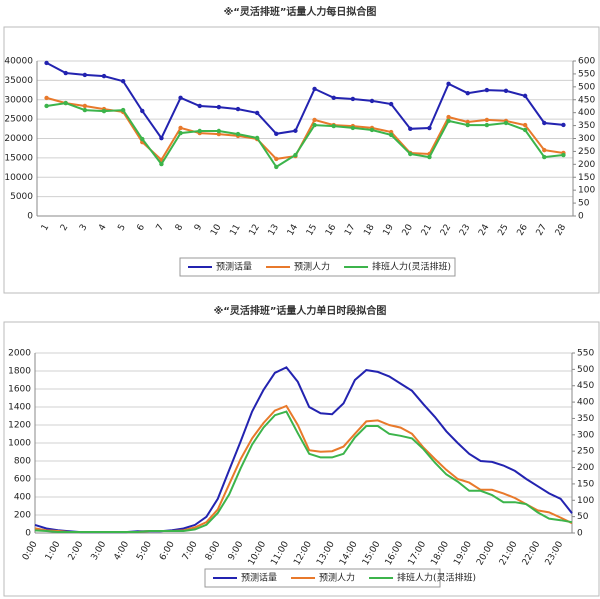 The height and width of the screenshot is (599, 600). What do you see at coordinates (465, 230) in the screenshot?
I see `x-tick-label: 23` at bounding box center [465, 230].